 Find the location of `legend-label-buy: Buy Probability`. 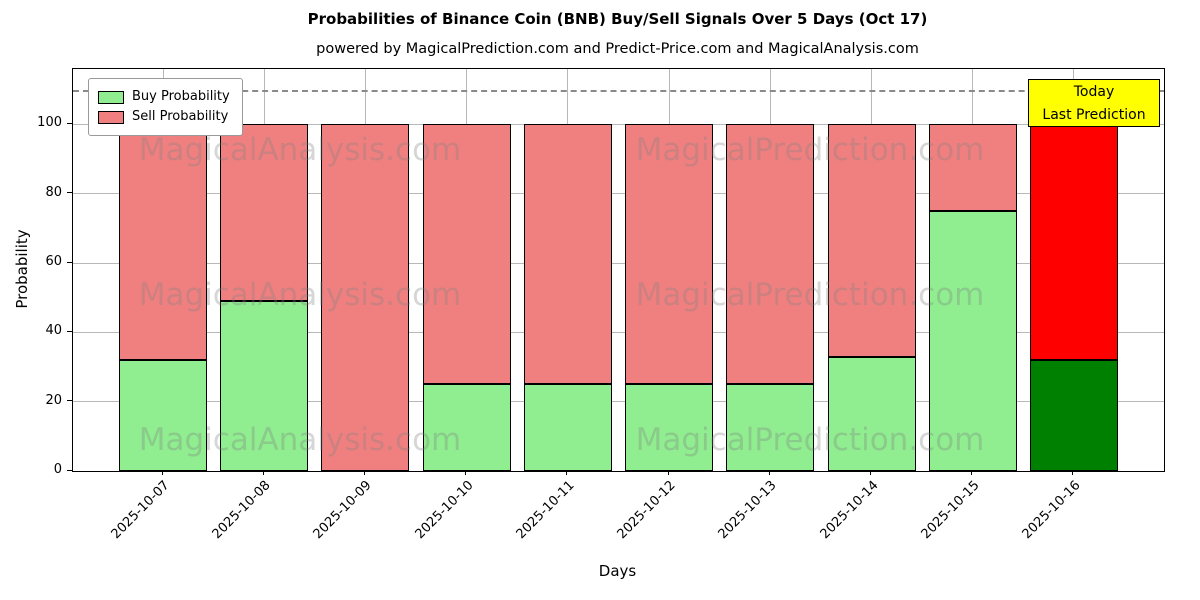

legend-label-buy: Buy Probability is located at coordinates (181, 96).